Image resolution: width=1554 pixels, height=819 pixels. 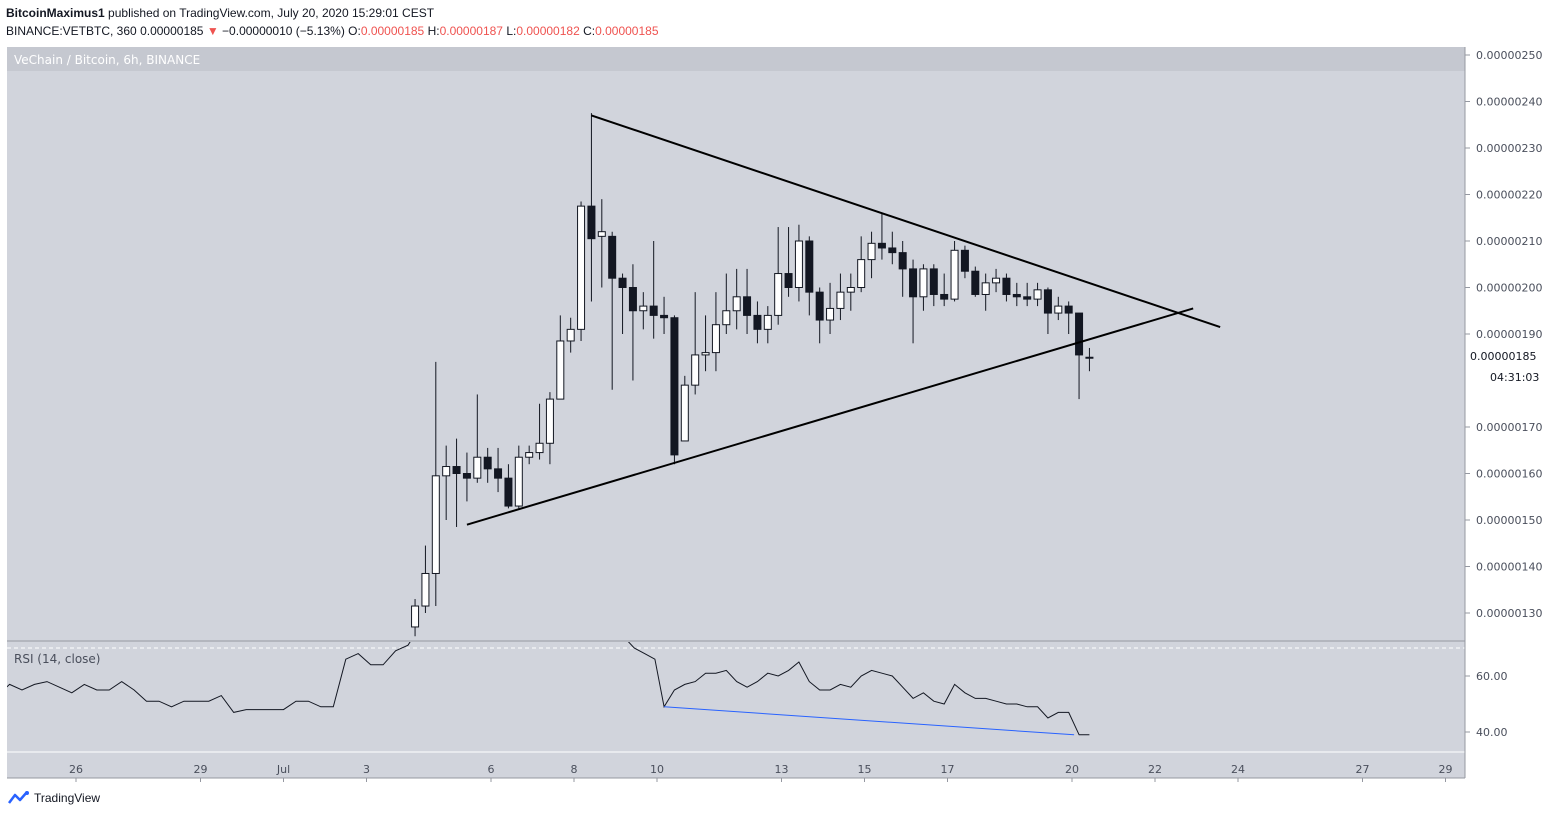 I want to click on time-tick-label: 8, so click(x=574, y=769).